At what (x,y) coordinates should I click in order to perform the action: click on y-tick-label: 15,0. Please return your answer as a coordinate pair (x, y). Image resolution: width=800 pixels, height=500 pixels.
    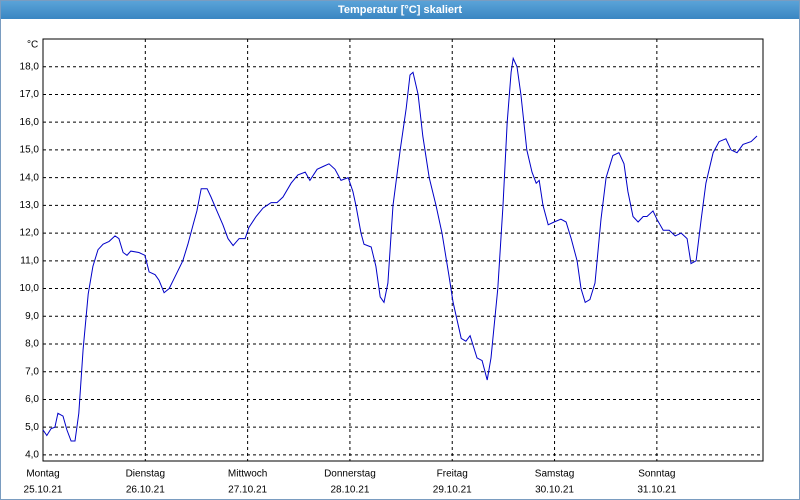
    Looking at the image, I should click on (30, 150).